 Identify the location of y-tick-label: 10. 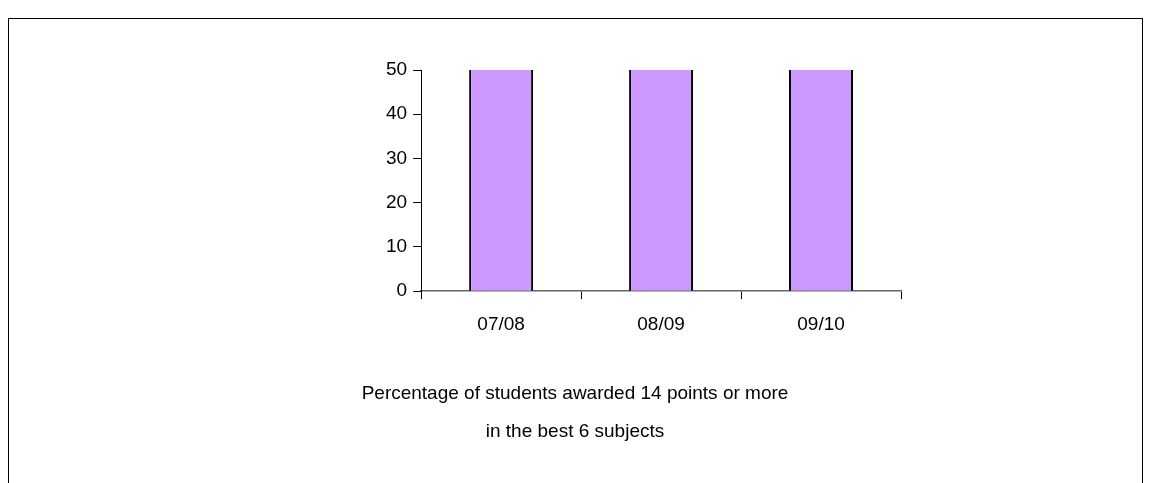
(396, 246).